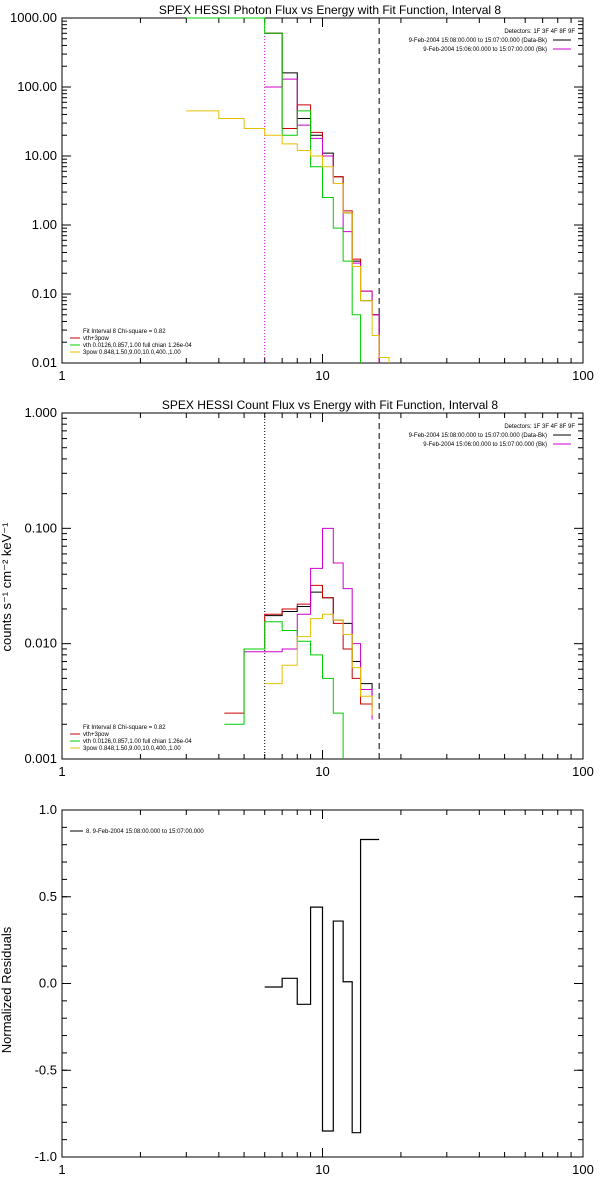 This screenshot has width=600, height=1200. Describe the element at coordinates (46, 1069) in the screenshot. I see `y-tick-label: -0.5` at that location.